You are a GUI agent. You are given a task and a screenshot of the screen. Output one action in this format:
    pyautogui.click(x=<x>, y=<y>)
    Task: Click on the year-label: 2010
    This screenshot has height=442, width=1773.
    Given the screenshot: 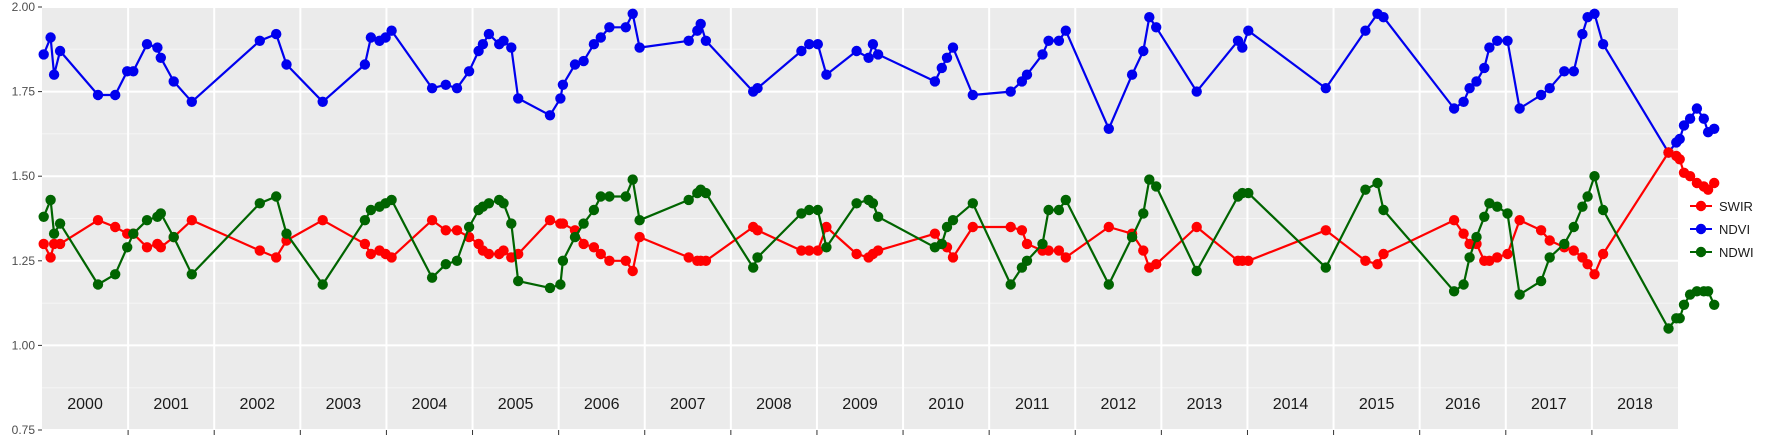 What is the action you would take?
    pyautogui.click(x=946, y=404)
    